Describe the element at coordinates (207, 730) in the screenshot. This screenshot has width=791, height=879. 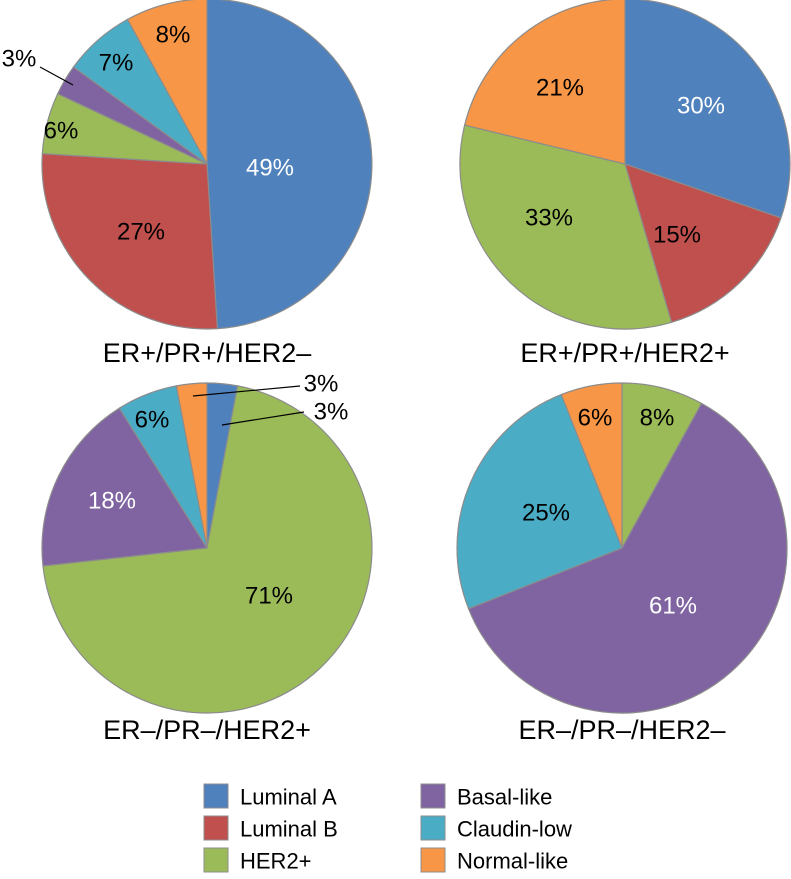
I see `pie-title: ER–/PR–/HER2+` at that location.